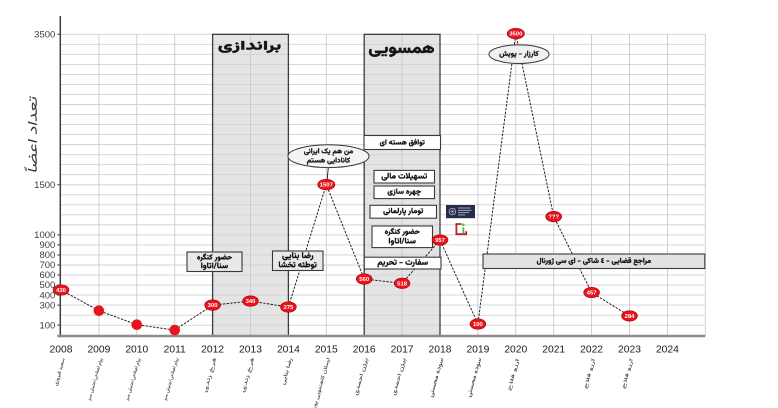 This screenshot has width=778, height=408. Describe the element at coordinates (440, 241) in the screenshot. I see `svg-text: 957` at that location.